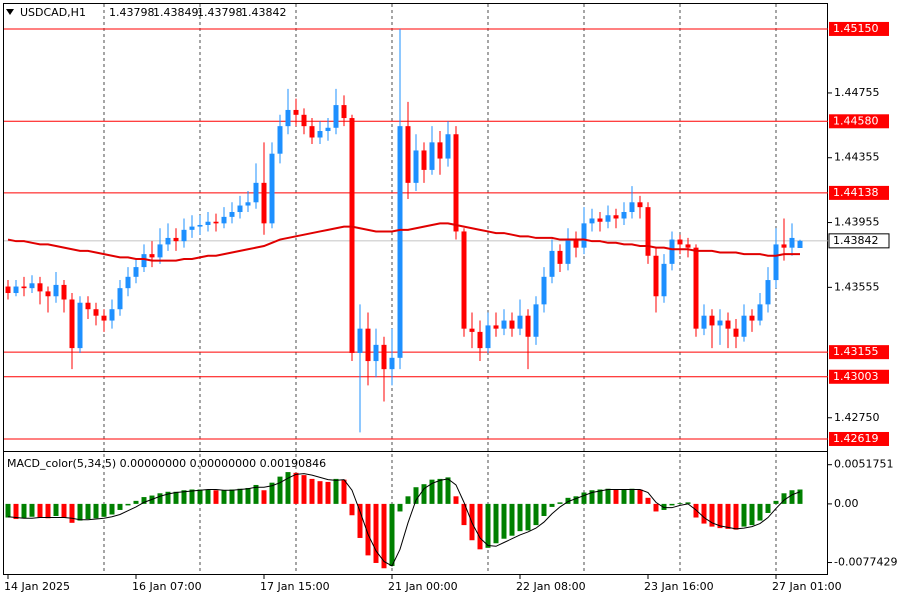 The width and height of the screenshot is (900, 600). What do you see at coordinates (865, 562) in the screenshot?
I see `y2-tick-label: -0.0077429` at bounding box center [865, 562].